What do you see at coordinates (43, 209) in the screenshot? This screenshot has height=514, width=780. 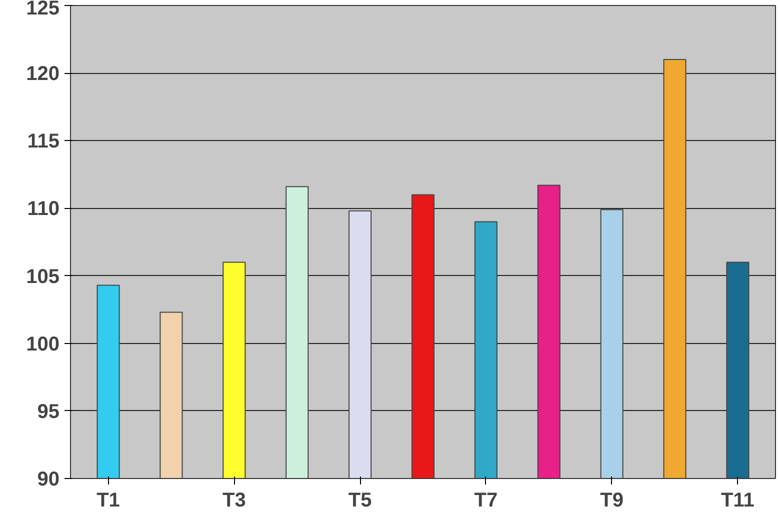 I see `y-tick-label: 110` at bounding box center [43, 209].